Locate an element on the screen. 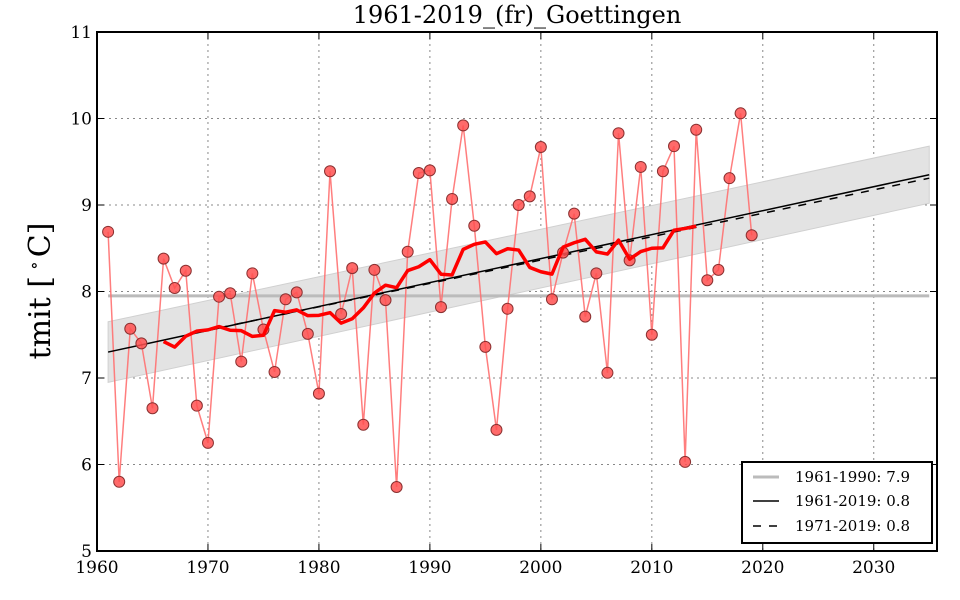  y-axis-label-main: tmit [ is located at coordinates (40, 317).